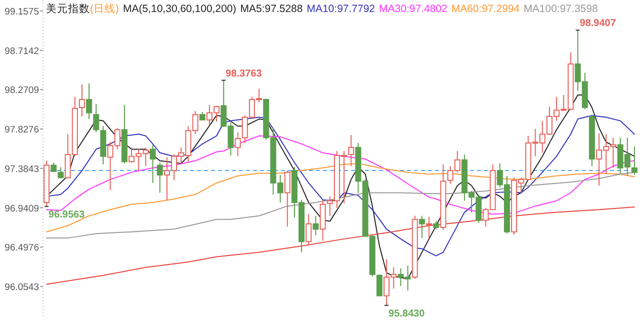  Describe the element at coordinates (67, 214) in the screenshot. I see `annotation: 96.9563` at that location.